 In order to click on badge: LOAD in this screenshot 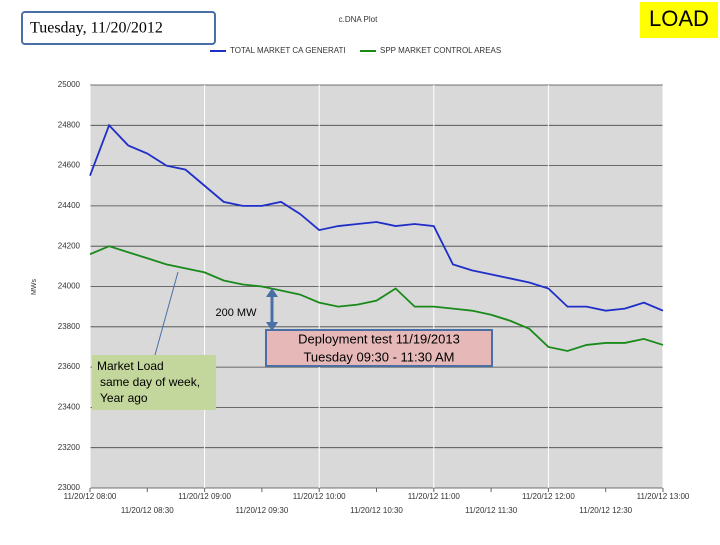, I will do `click(679, 18)`.